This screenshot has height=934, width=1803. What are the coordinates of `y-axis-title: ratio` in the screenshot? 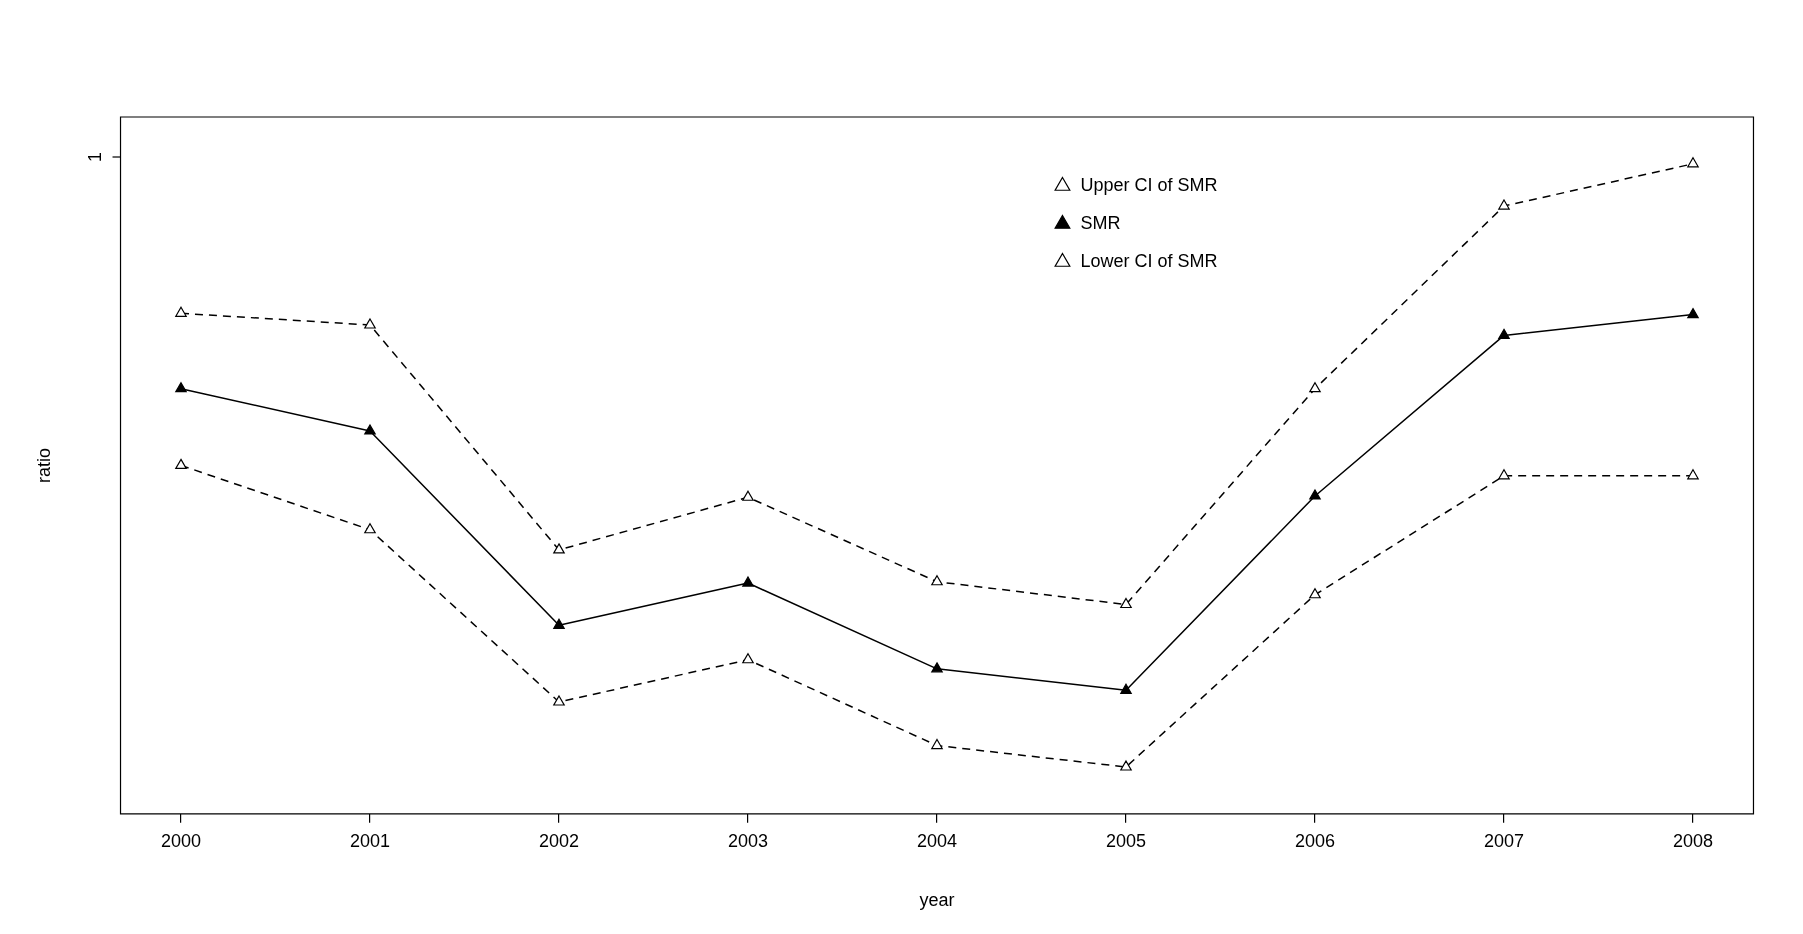 It's located at (44, 465).